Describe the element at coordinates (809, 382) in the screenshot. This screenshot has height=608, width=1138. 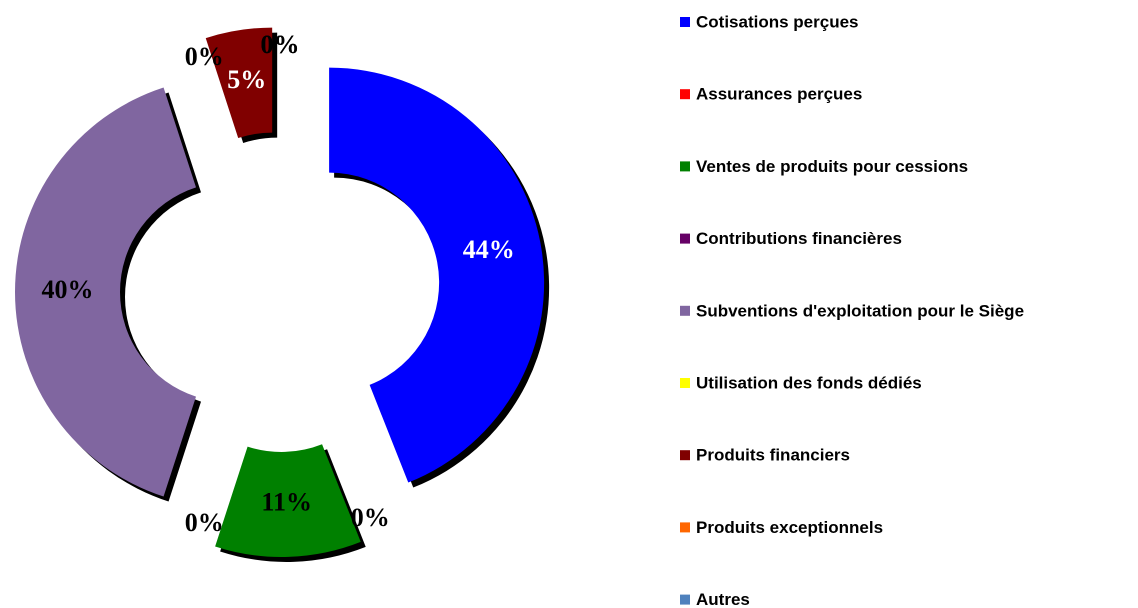
I see `legend-label: Utilisation des fonds dédiés` at that location.